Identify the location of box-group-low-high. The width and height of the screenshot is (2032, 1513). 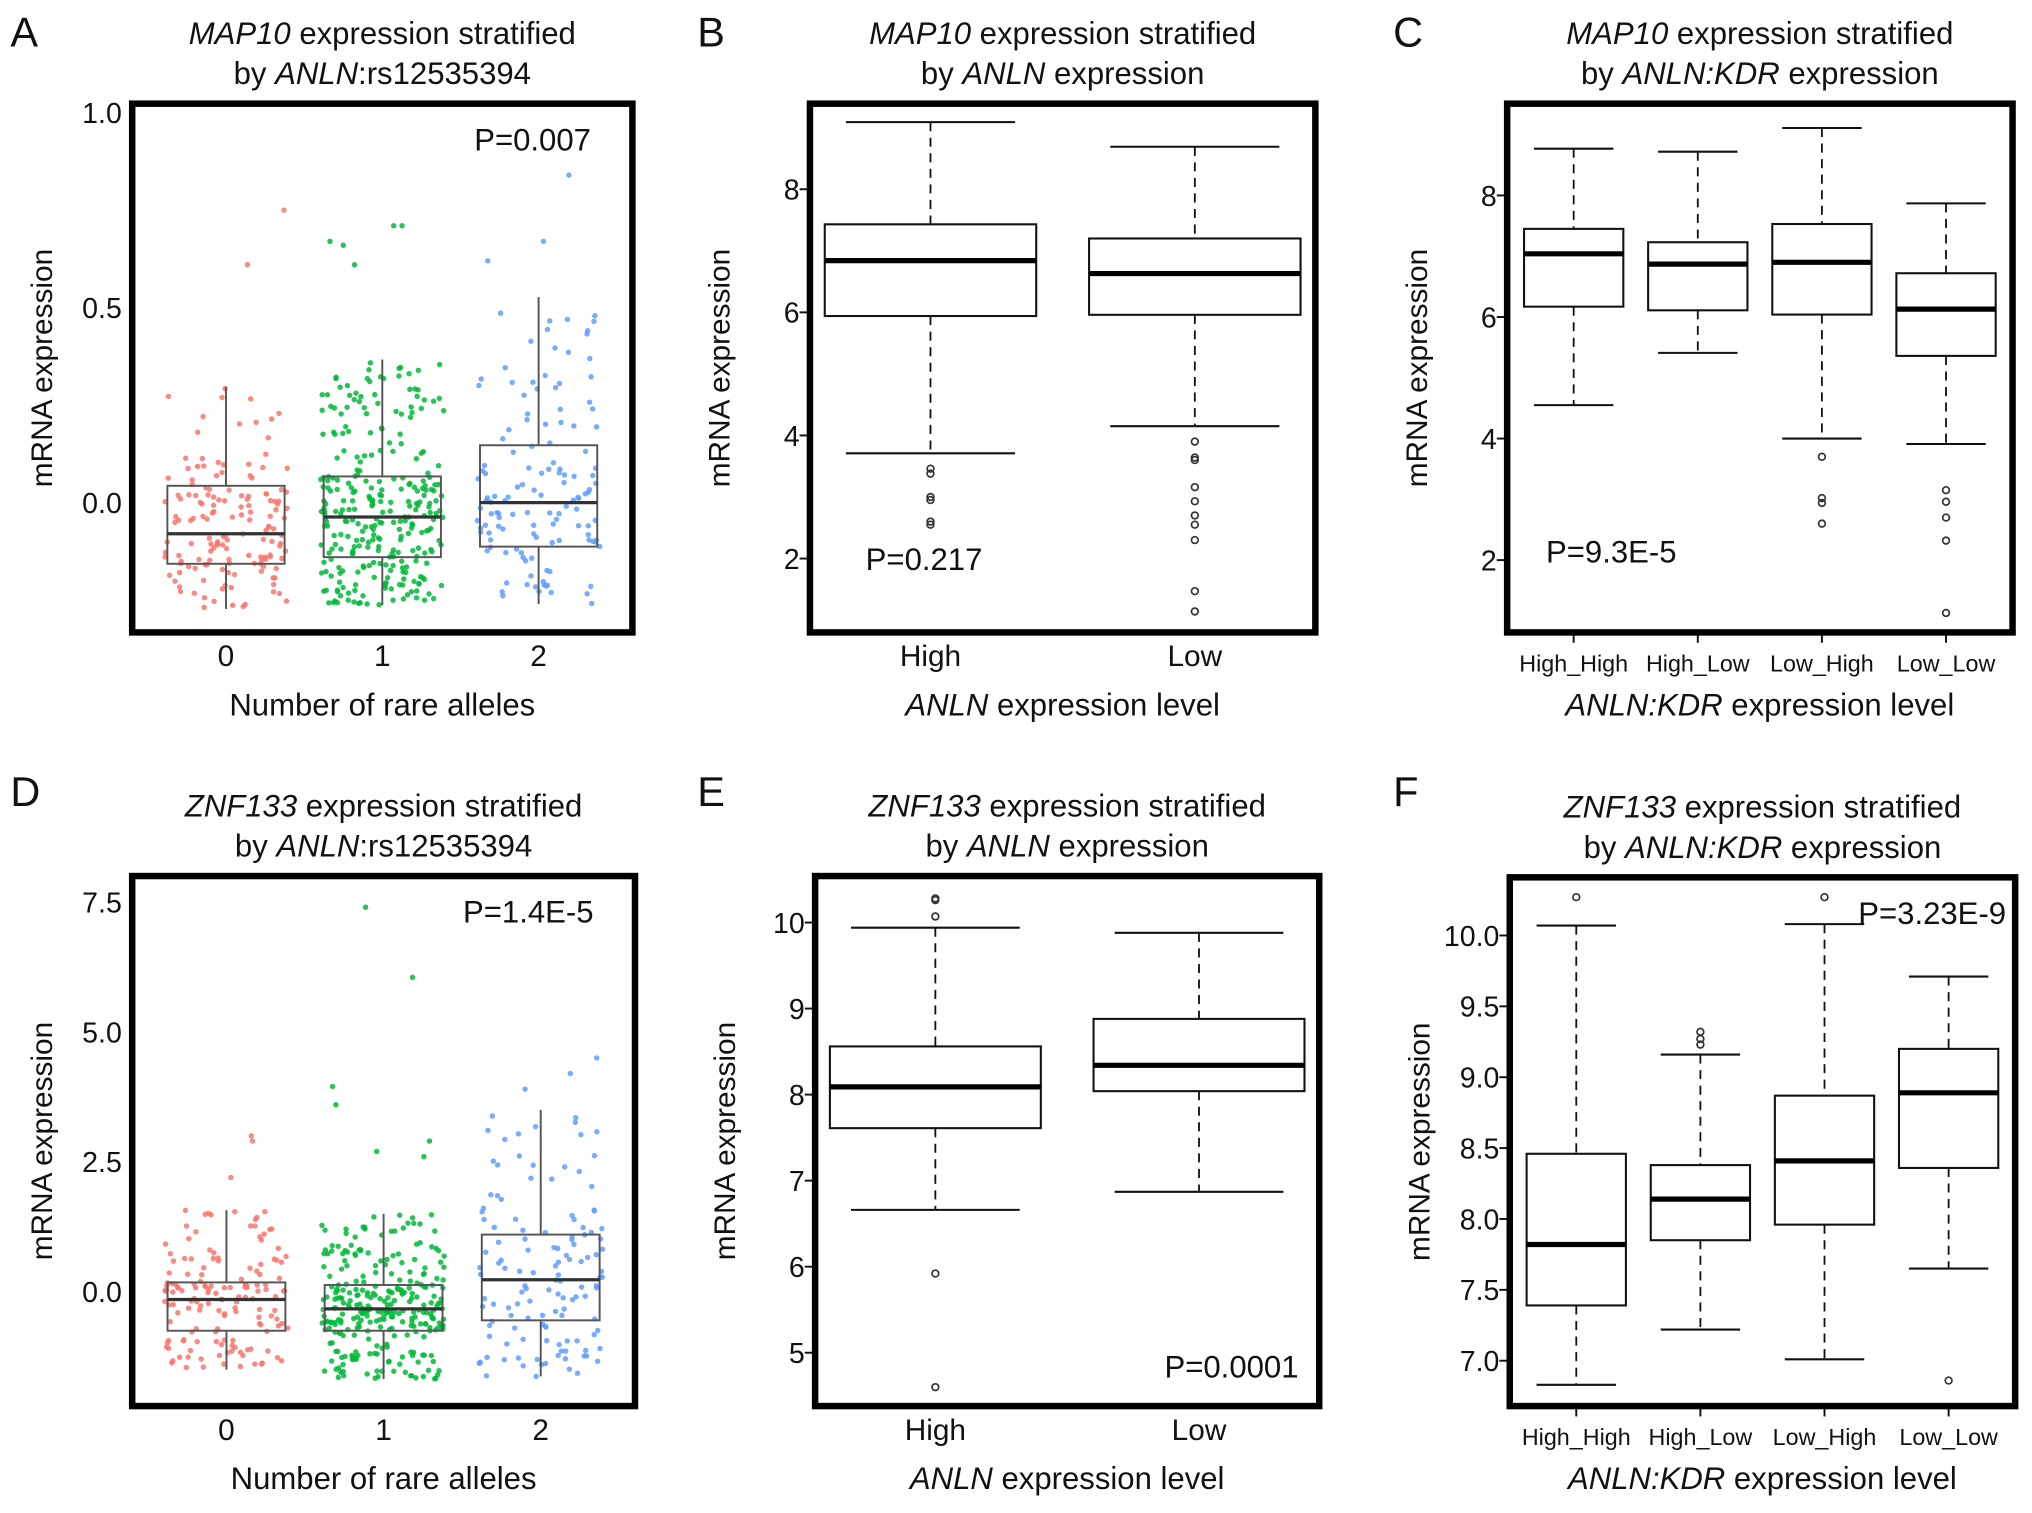
(1822, 327).